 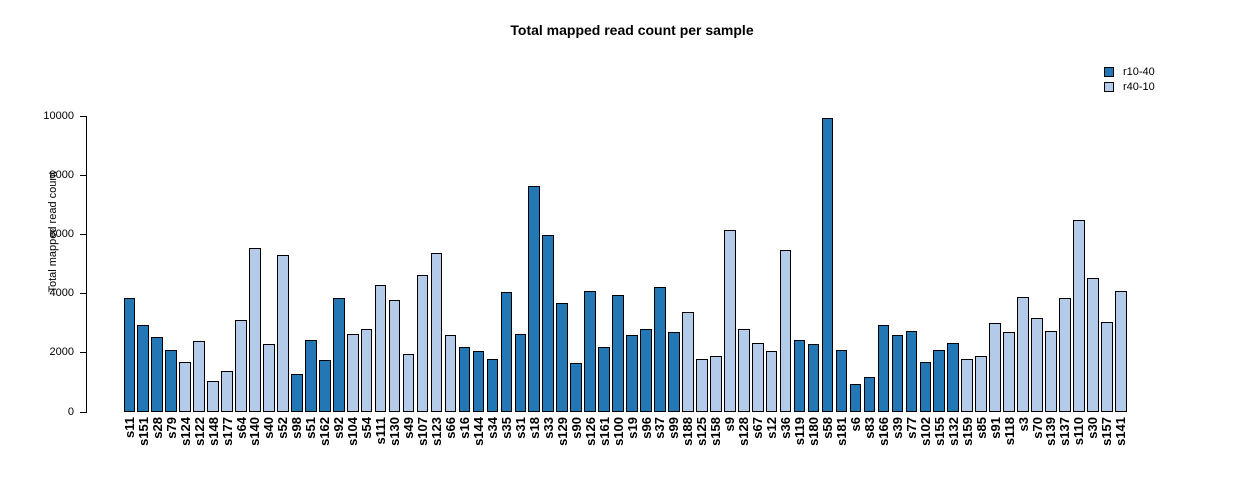 I want to click on x-tick-label-s100: s100, so click(x=618, y=431).